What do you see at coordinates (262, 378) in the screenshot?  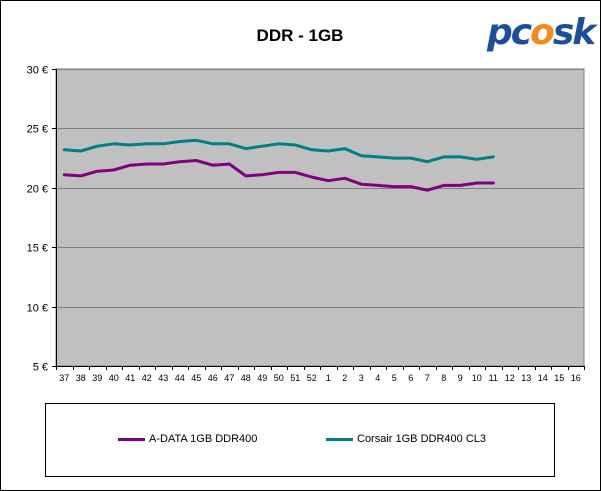 I see `x-tick-label: 49` at bounding box center [262, 378].